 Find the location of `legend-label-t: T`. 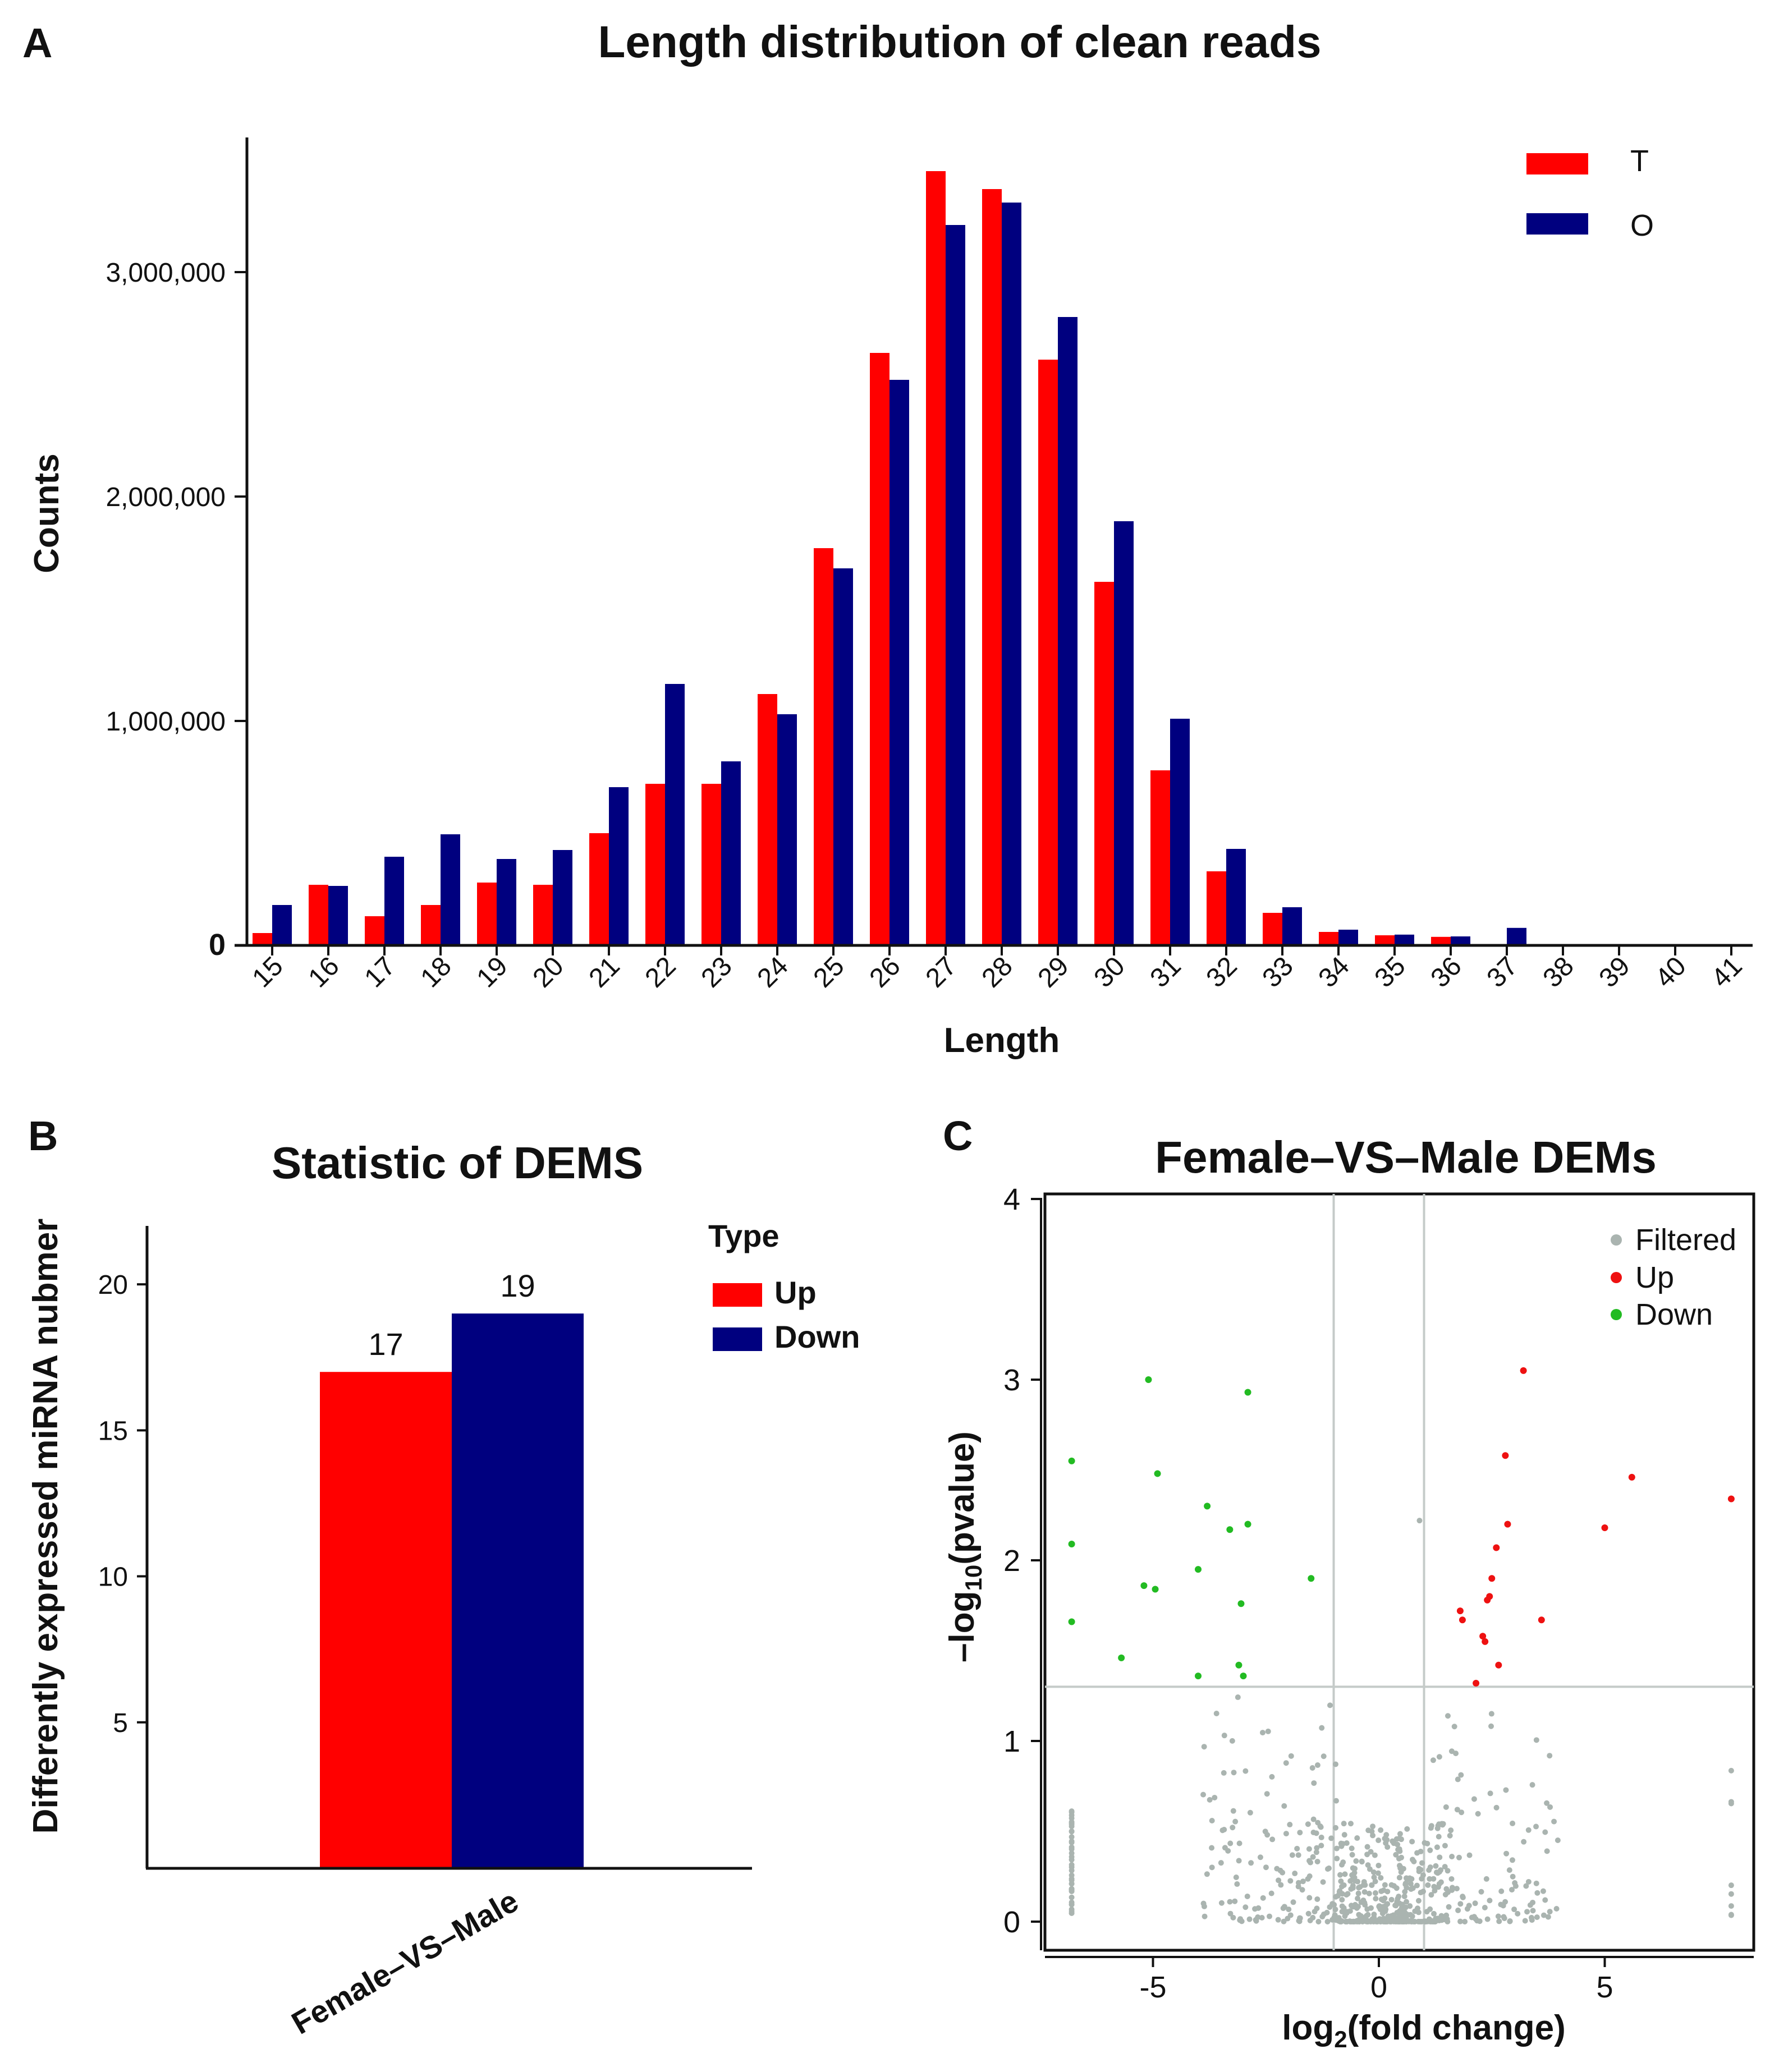

legend-label-t: T is located at coordinates (1640, 161).